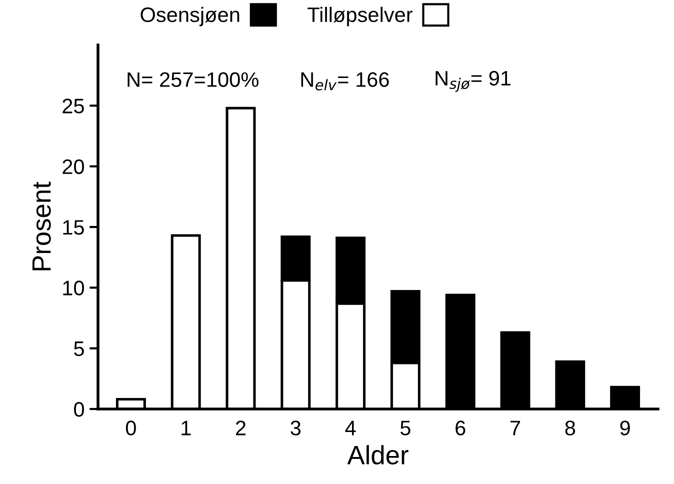  What do you see at coordinates (377, 454) in the screenshot?
I see `x-axis-title: Alder` at bounding box center [377, 454].